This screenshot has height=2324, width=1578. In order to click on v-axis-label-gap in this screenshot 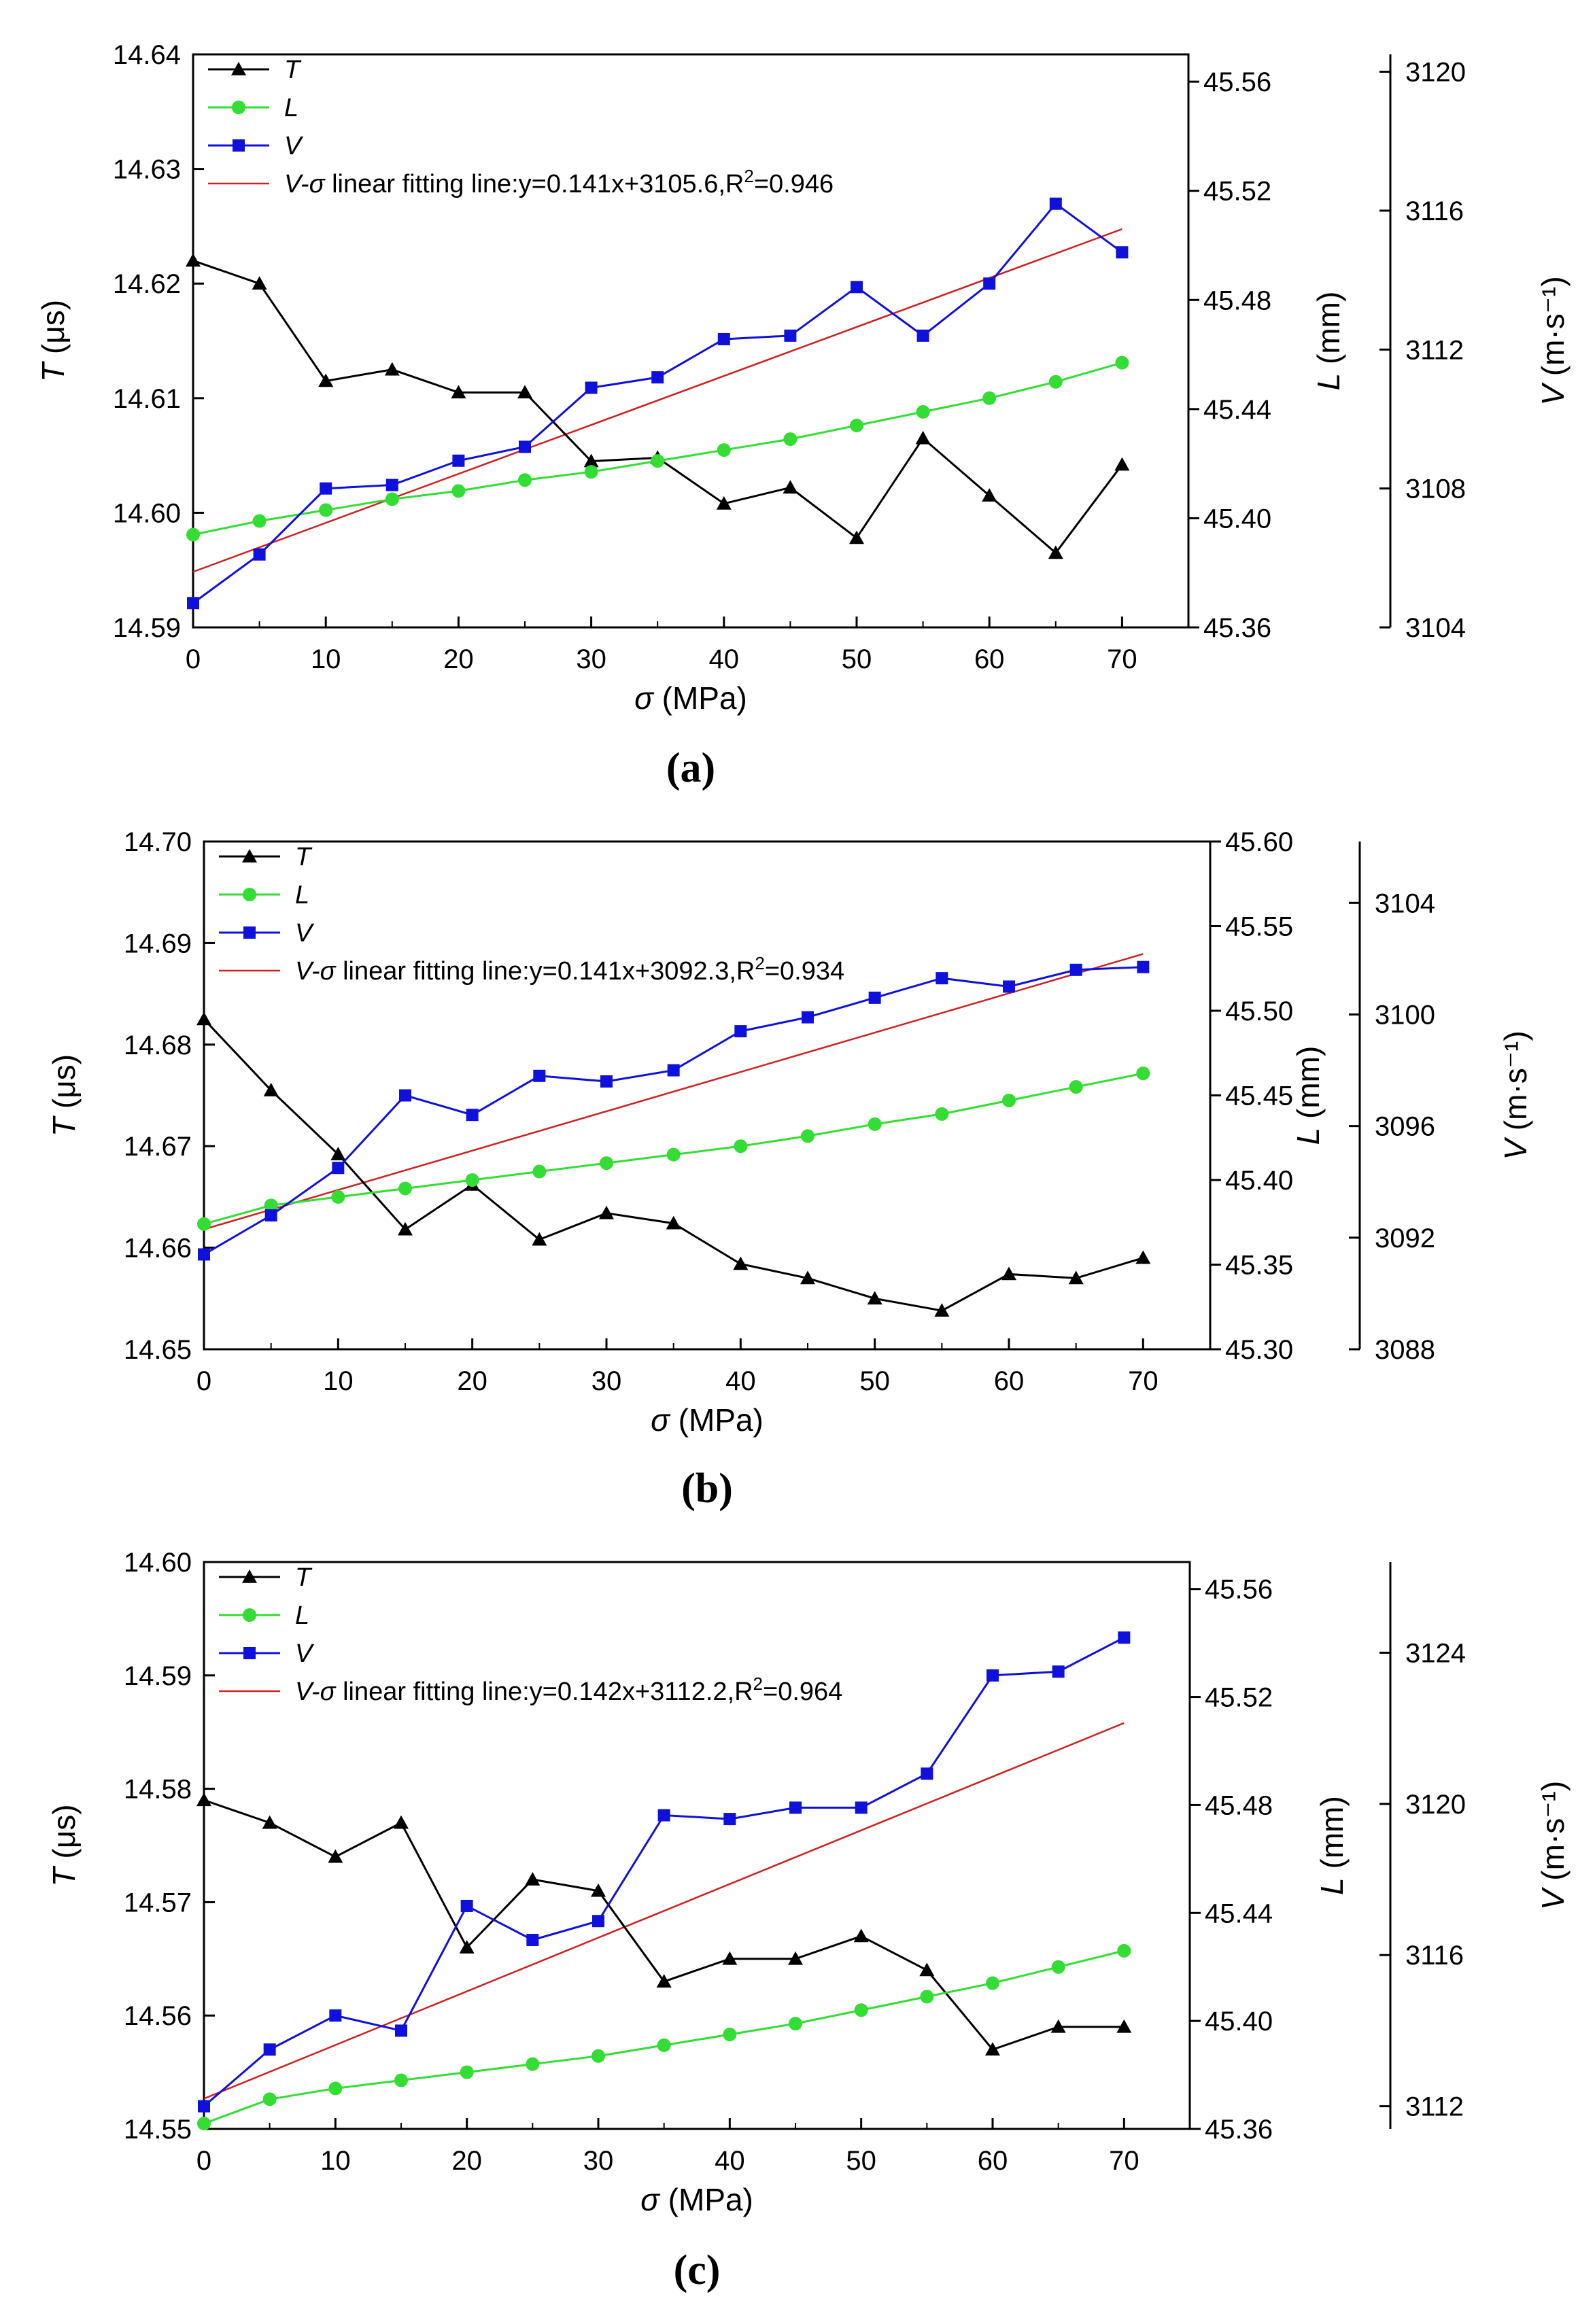, I will do `click(1553, 1885)`.